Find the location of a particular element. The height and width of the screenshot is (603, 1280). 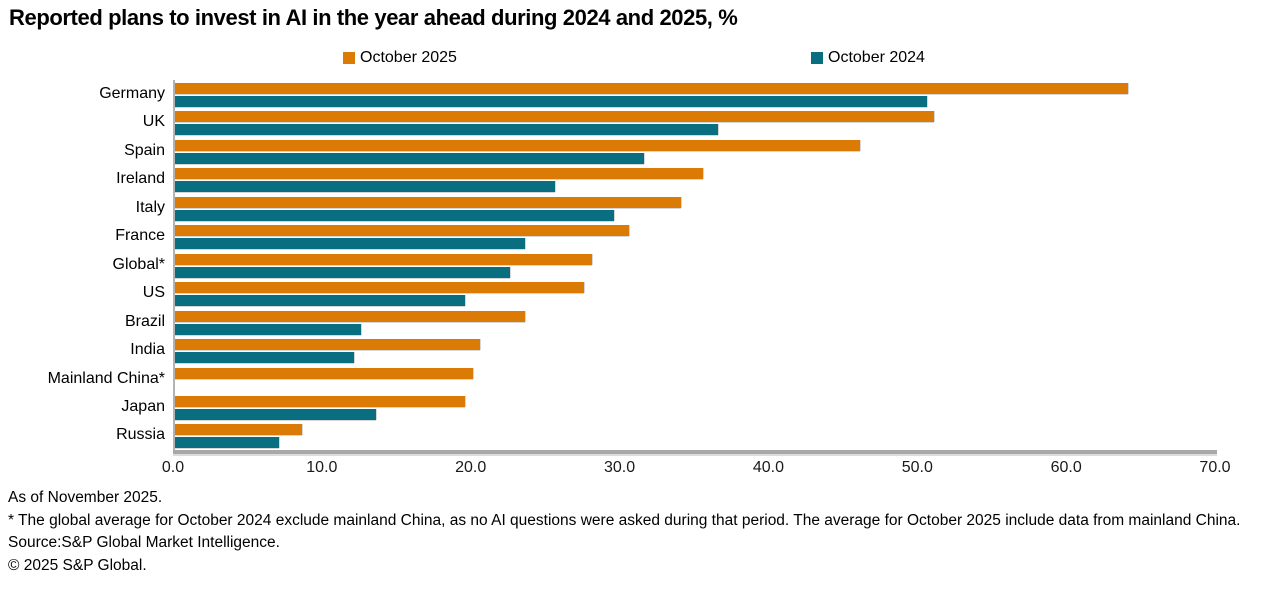

chart-row: Global* is located at coordinates (640, 265).